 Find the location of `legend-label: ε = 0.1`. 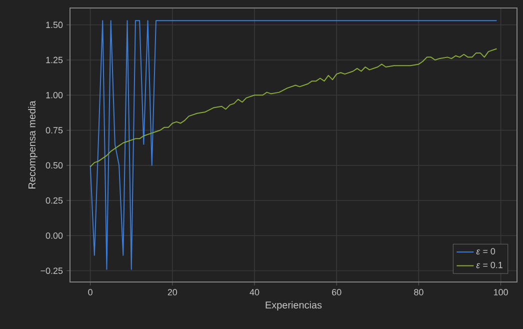

legend-label: ε = 0.1 is located at coordinates (489, 265).